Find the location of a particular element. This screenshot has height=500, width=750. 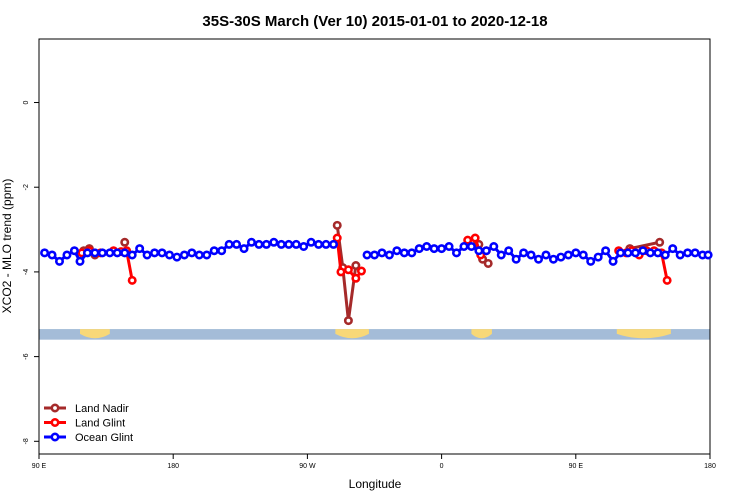

legend-label: Land Nadir is located at coordinates (102, 409).